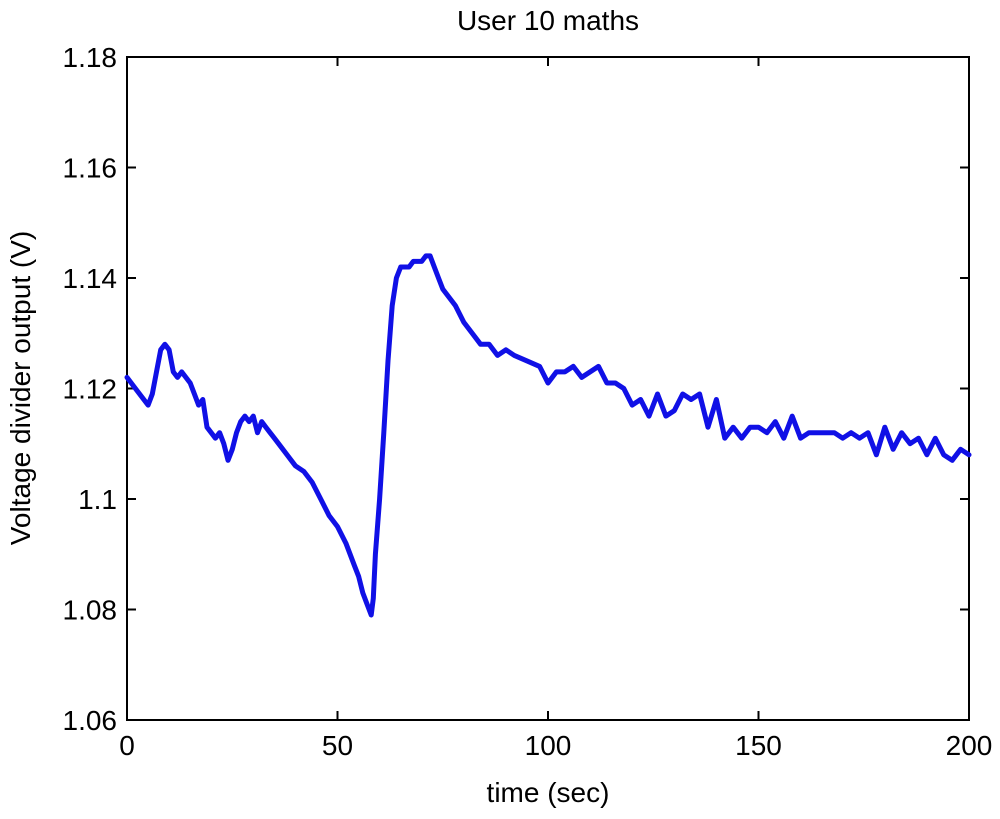  What do you see at coordinates (548, 792) in the screenshot?
I see `x-axis-title: time (sec)` at bounding box center [548, 792].